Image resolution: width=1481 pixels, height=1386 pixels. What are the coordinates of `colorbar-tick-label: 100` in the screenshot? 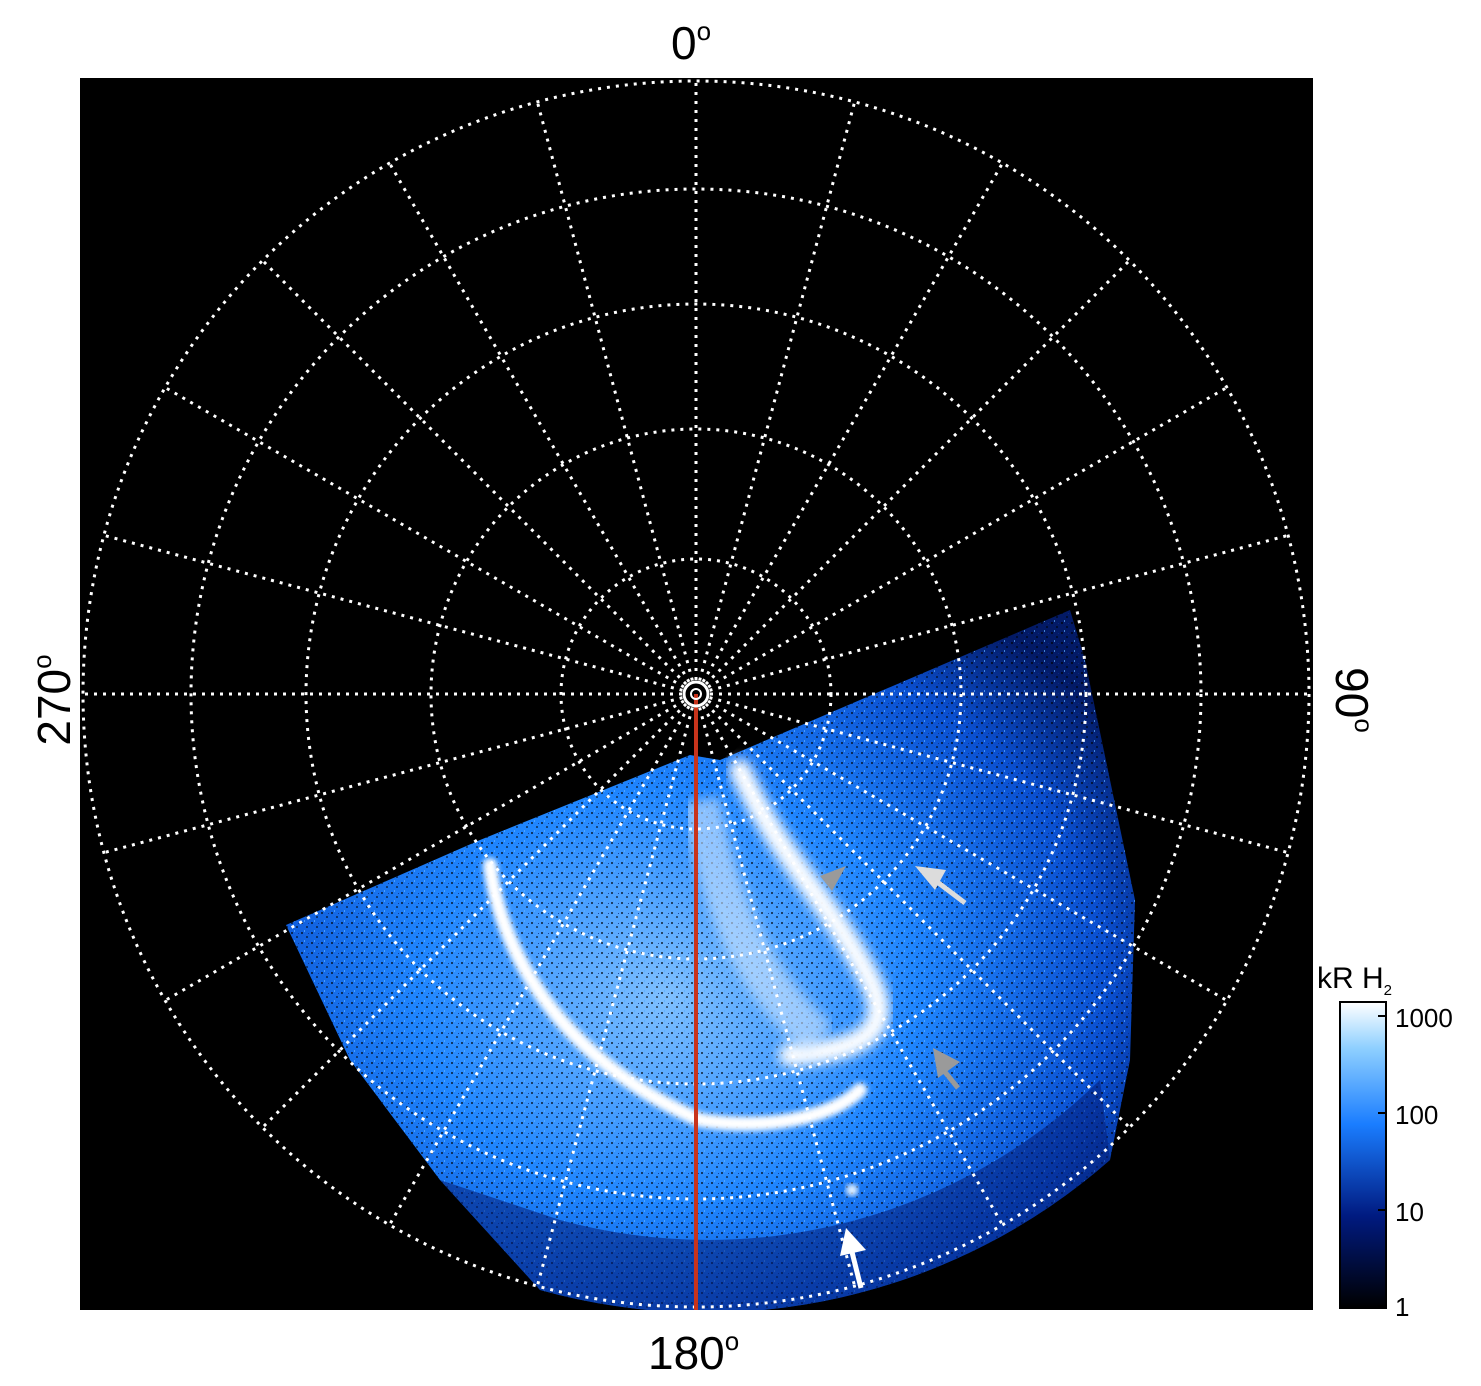 It's located at (1417, 1115).